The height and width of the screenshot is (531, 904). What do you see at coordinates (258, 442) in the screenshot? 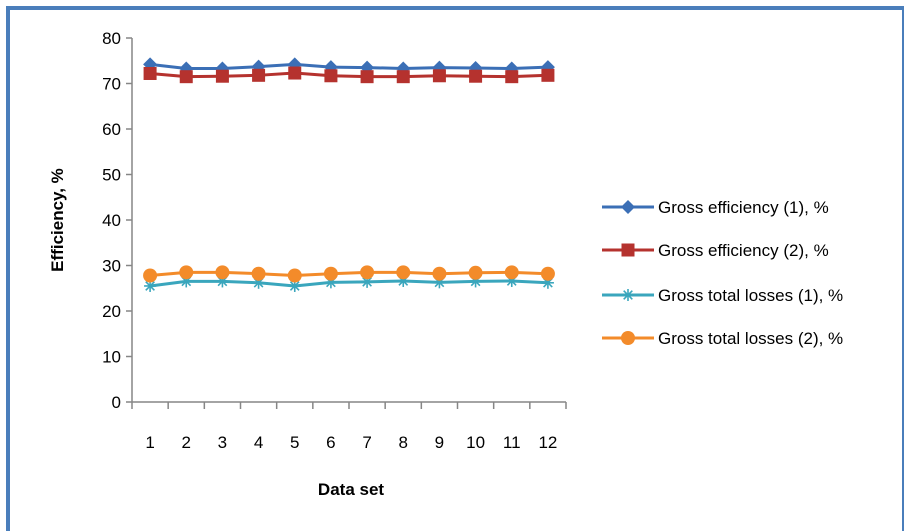
I see `x-tick-label: 4` at bounding box center [258, 442].